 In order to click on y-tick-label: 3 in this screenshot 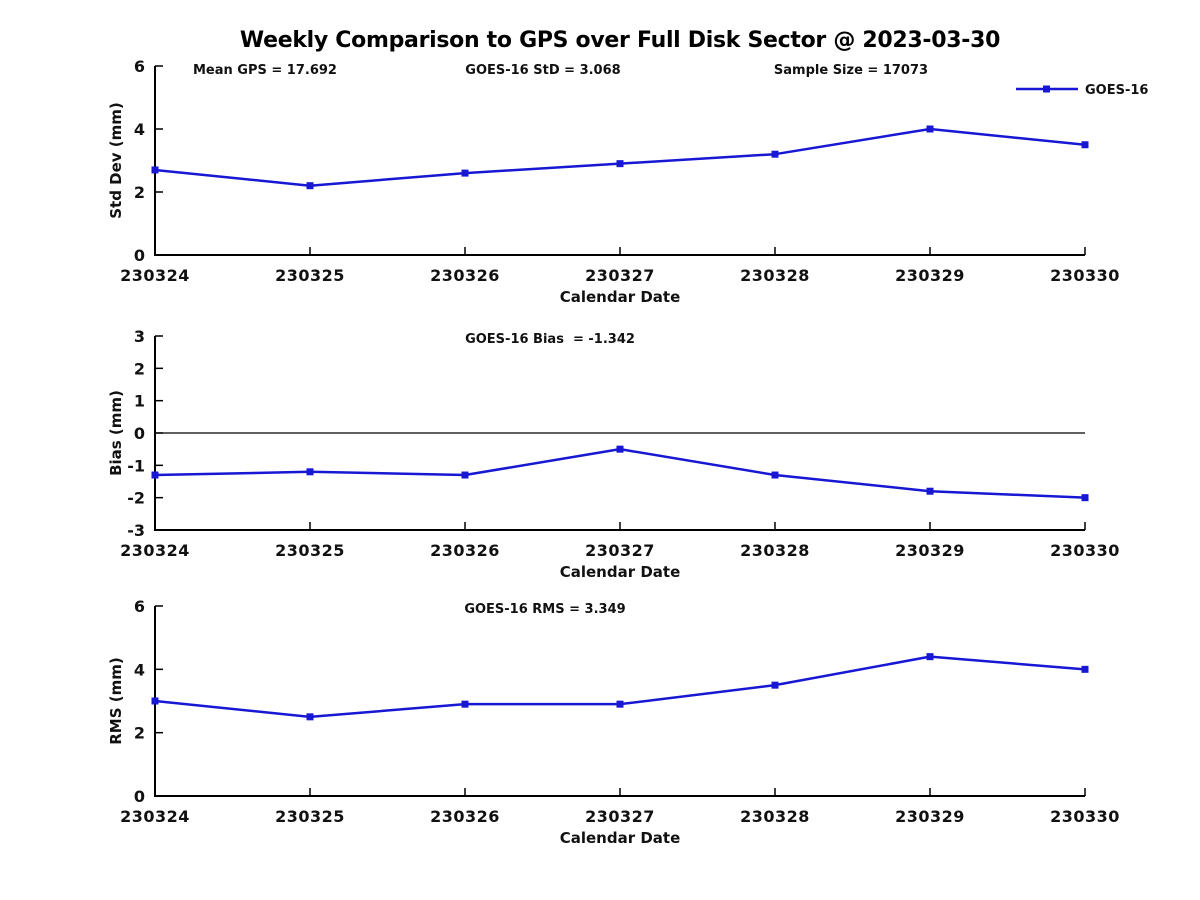, I will do `click(139, 336)`.